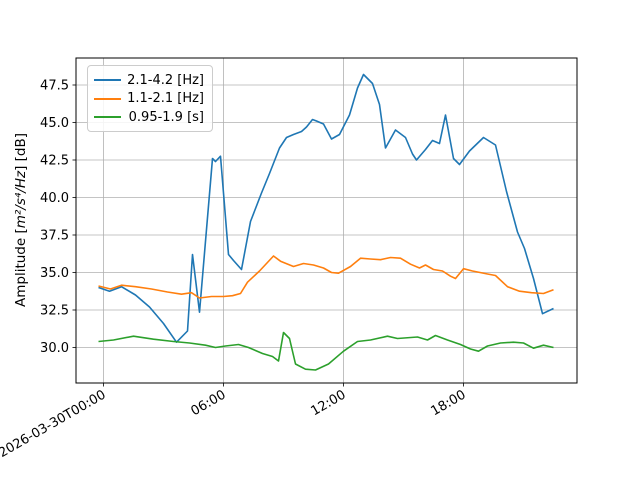 The height and width of the screenshot is (480, 640). What do you see at coordinates (107, 80) in the screenshot?
I see `legend-line-sample-blue` at bounding box center [107, 80].